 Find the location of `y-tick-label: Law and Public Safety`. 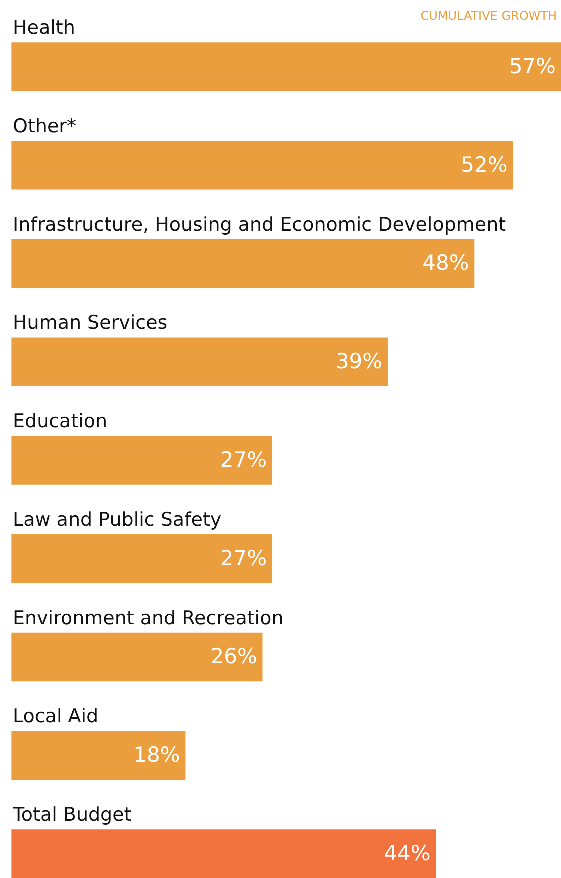

y-tick-label: Law and Public Safety is located at coordinates (117, 519).